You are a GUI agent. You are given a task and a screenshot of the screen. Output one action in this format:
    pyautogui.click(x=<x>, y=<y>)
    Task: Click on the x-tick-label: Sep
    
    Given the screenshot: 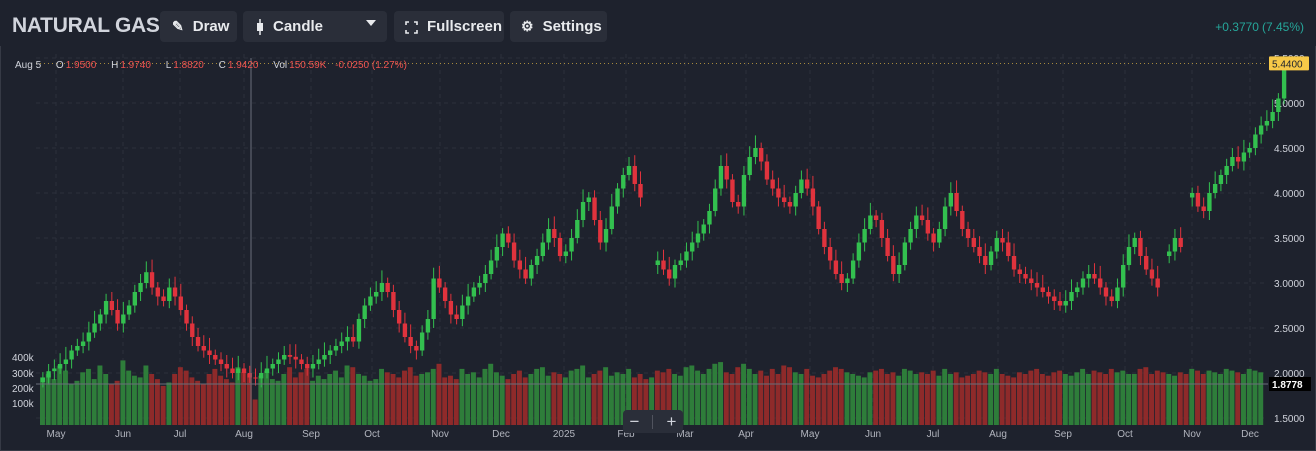 What is the action you would take?
    pyautogui.click(x=311, y=434)
    